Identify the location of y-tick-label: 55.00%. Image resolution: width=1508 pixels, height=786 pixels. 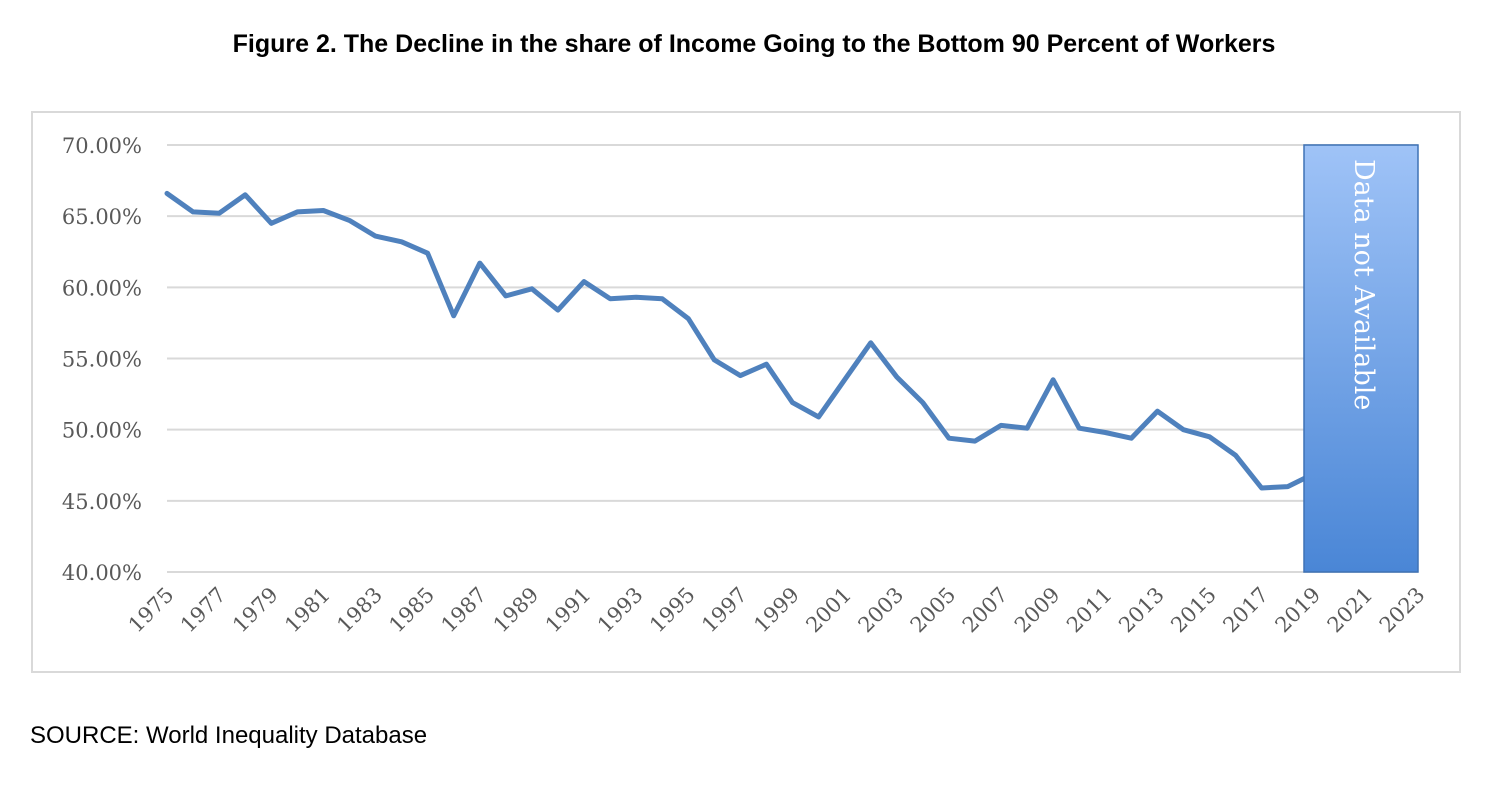
(102, 360).